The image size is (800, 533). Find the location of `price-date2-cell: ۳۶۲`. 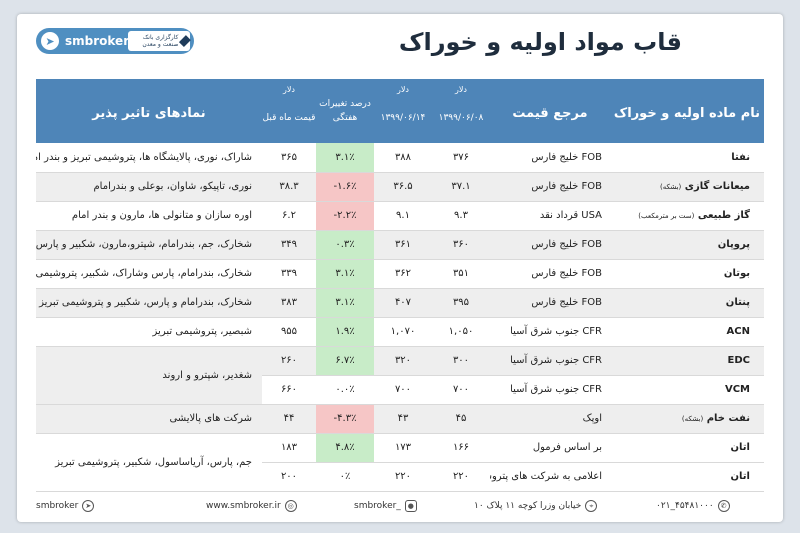

price-date2-cell: ۳۶۲ is located at coordinates (403, 274).